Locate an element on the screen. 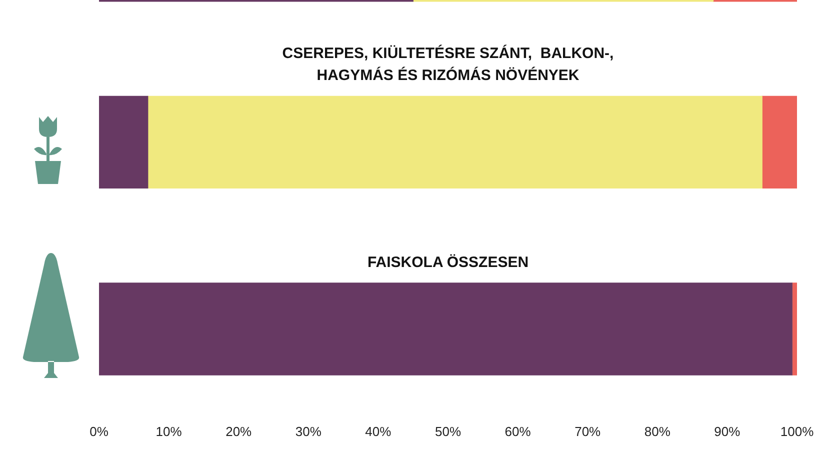 This screenshot has width=825, height=450. x-tick-label: 60% is located at coordinates (518, 431).